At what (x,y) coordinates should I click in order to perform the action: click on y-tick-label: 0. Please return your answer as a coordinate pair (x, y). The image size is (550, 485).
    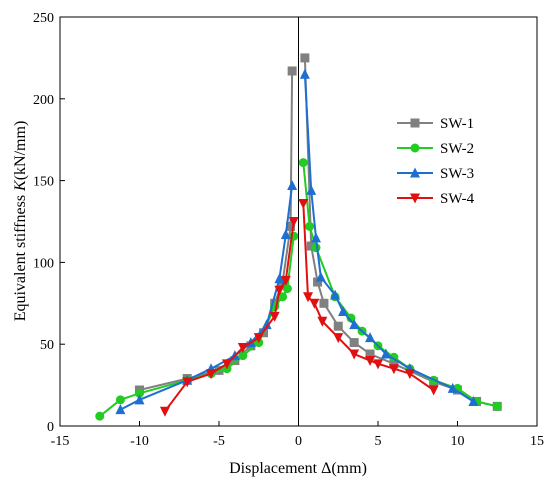
    Looking at the image, I should click on (50, 427).